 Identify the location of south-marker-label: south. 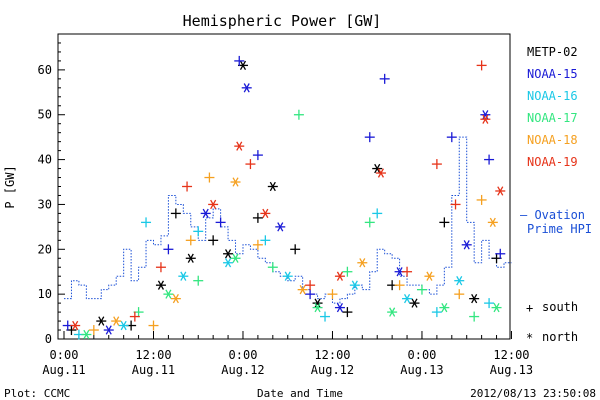
(560, 307).